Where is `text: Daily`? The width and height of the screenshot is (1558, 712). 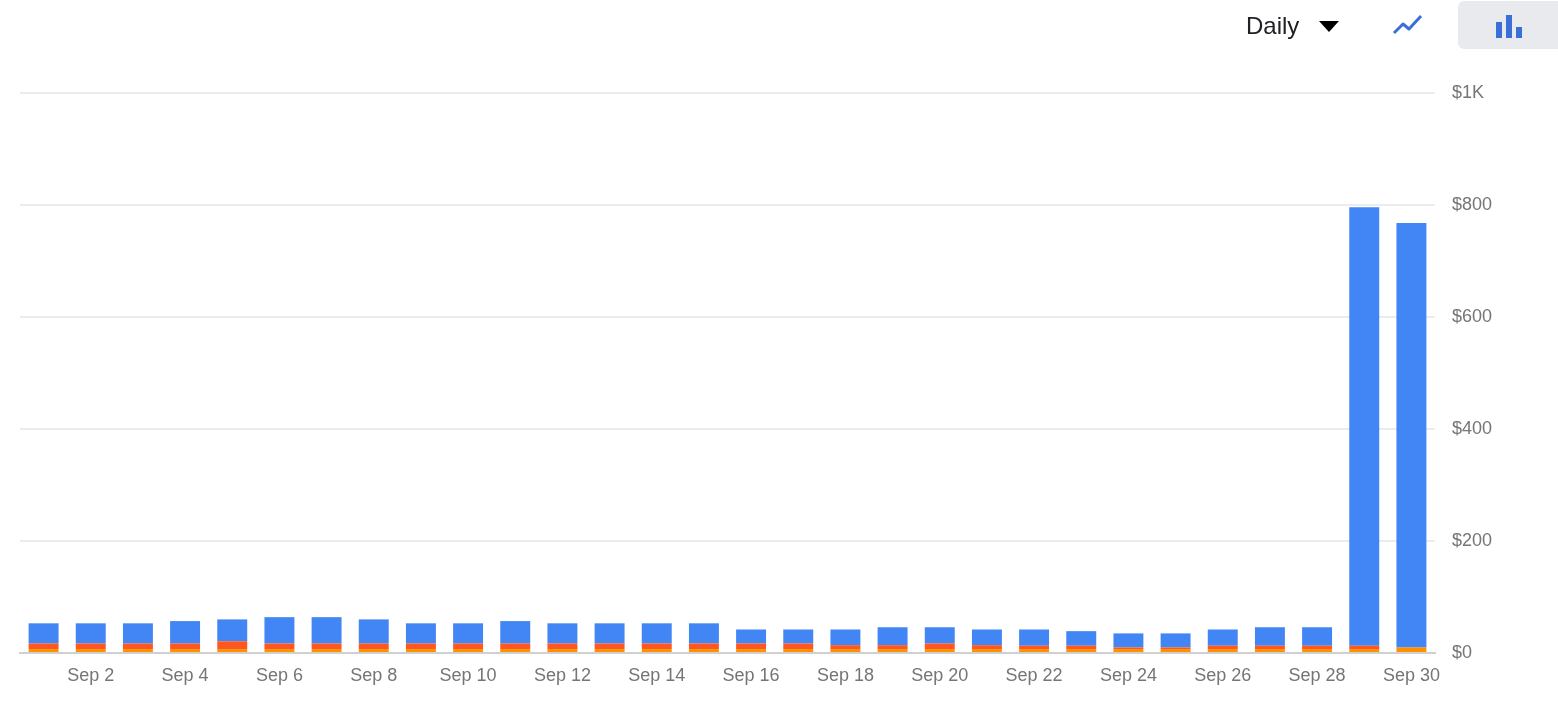
text: Daily is located at coordinates (1273, 26).